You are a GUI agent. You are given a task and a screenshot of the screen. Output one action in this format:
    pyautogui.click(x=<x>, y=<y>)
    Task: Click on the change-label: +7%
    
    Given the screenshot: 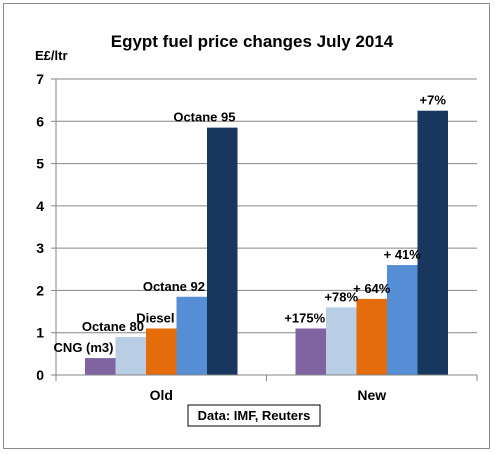 What is the action you would take?
    pyautogui.click(x=433, y=100)
    